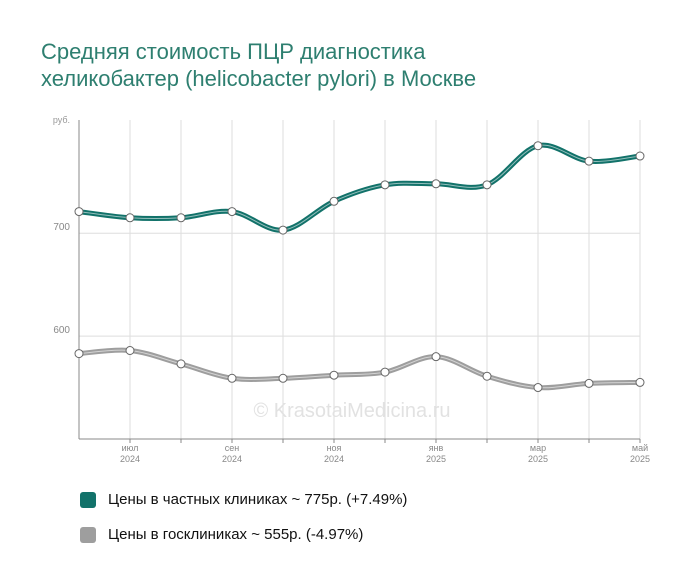 The height and width of the screenshot is (583, 700). I want to click on watermark: © KrasotaiMedicina.ru, so click(351, 411).